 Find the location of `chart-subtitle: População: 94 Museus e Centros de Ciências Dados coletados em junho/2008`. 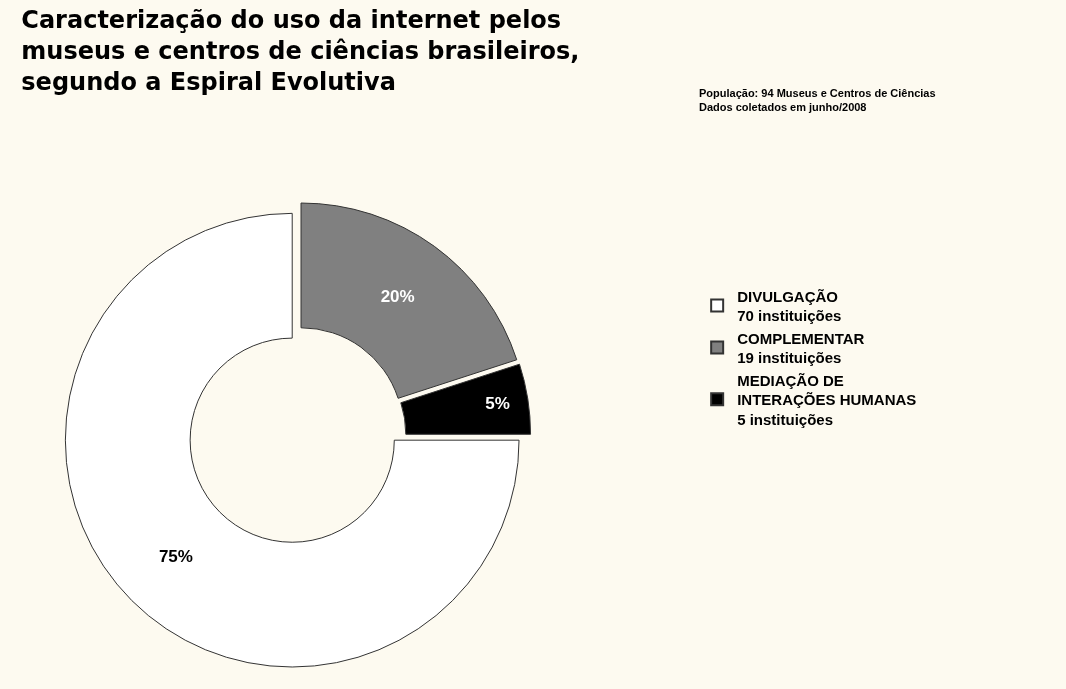

chart-subtitle: População: 94 Museus e Centros de Ciências Dados coletados em junho/2008 is located at coordinates (817, 100).